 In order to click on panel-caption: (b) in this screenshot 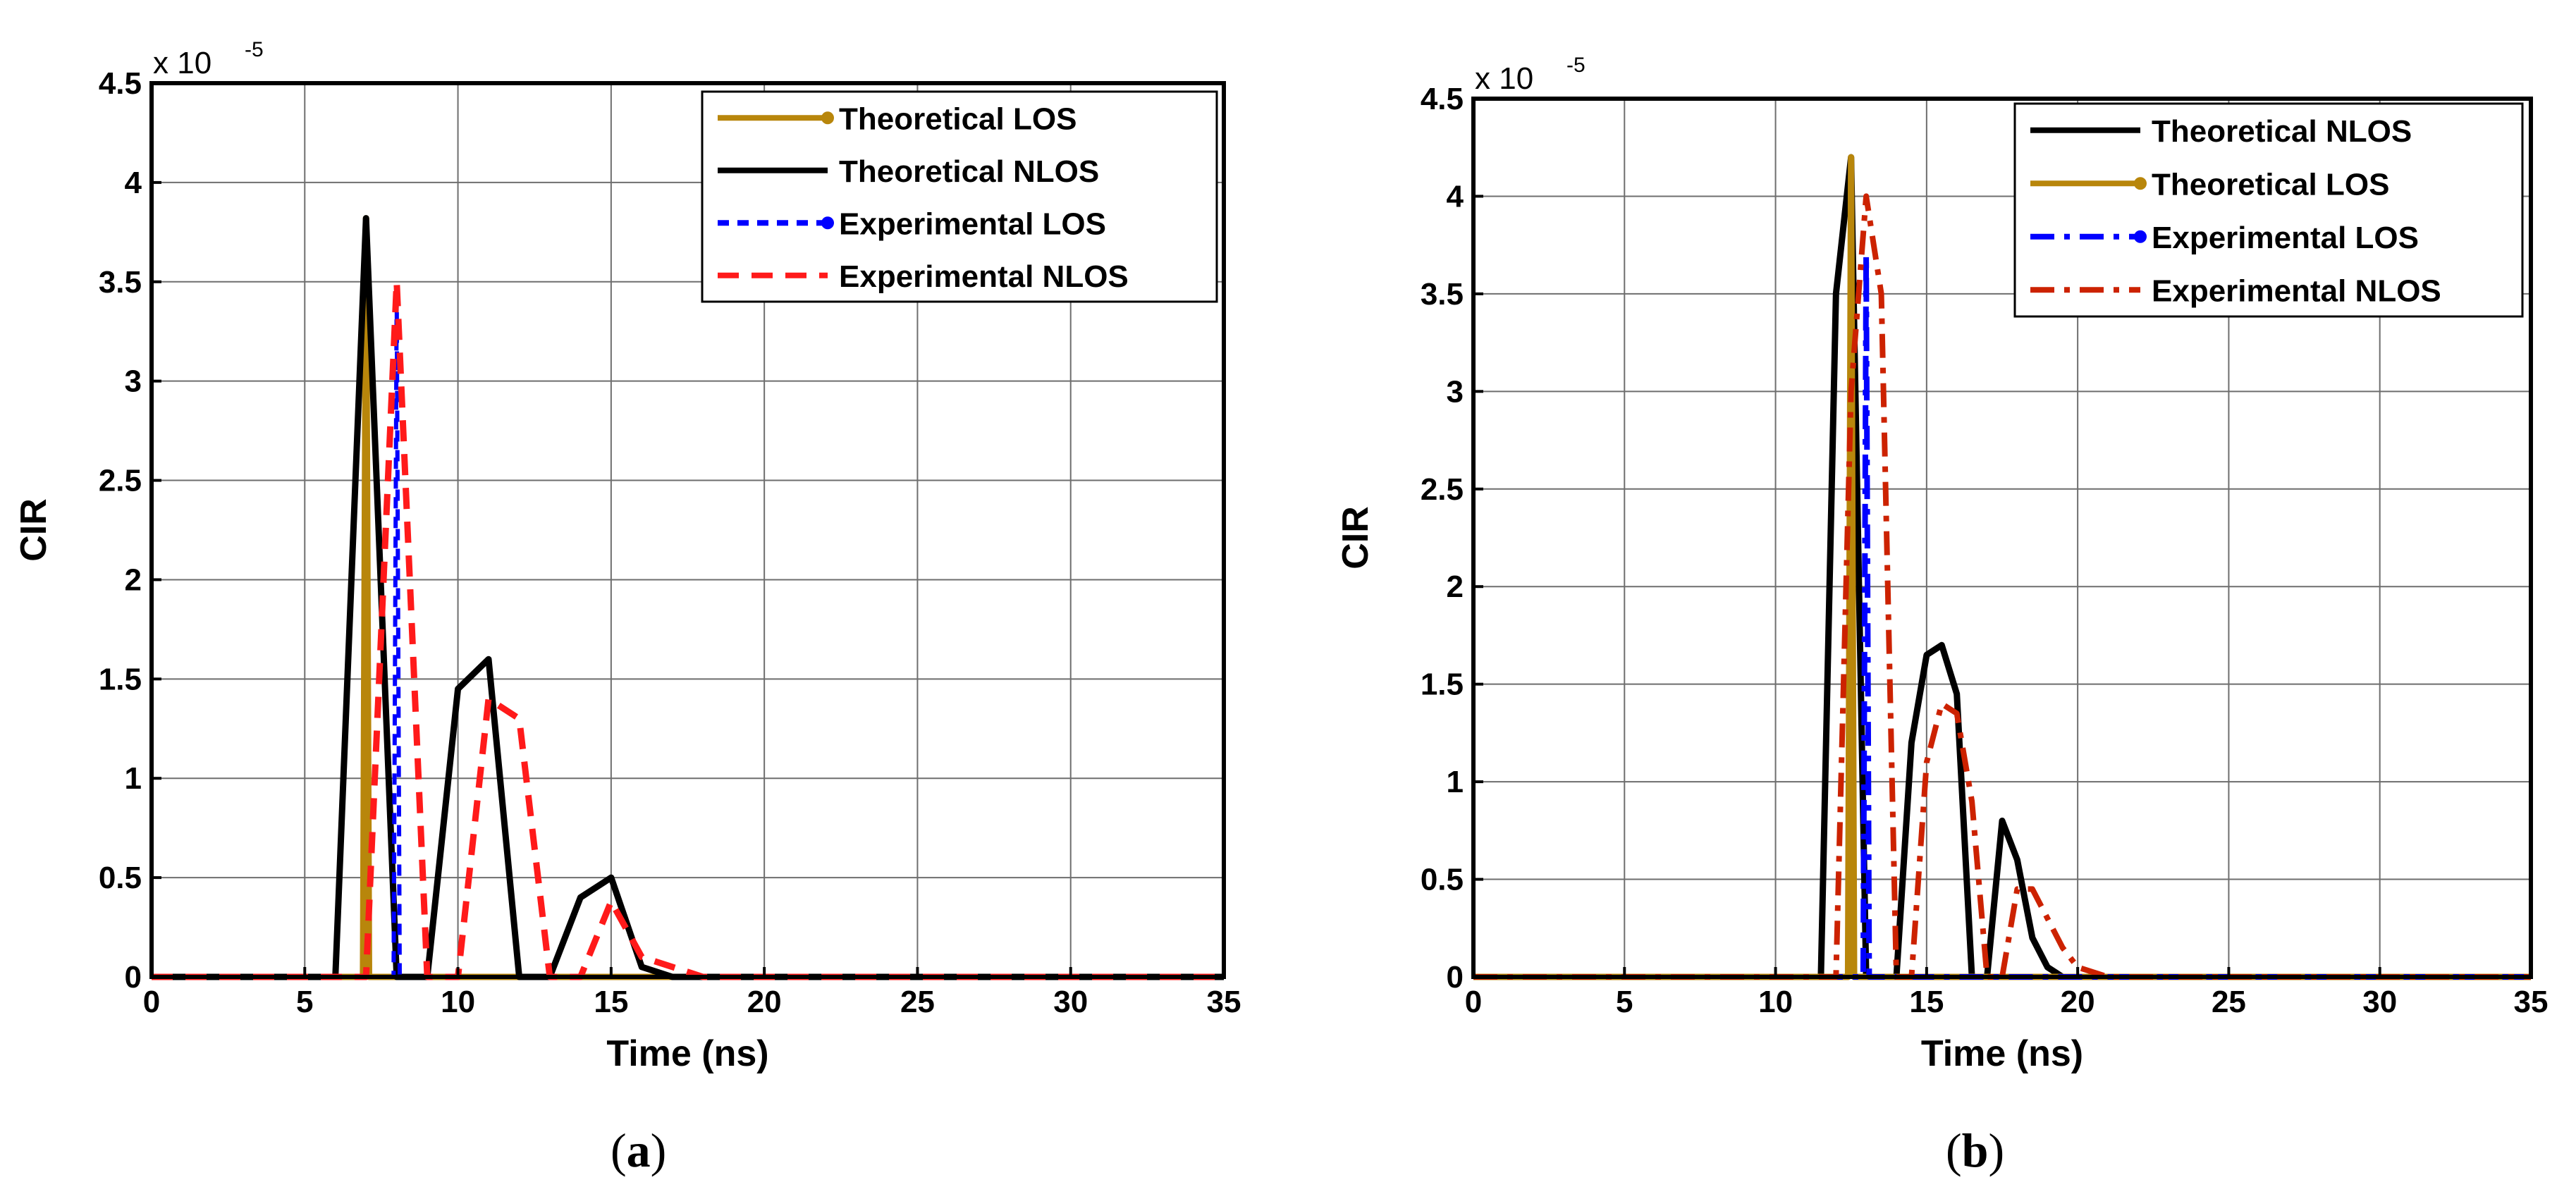, I will do `click(1975, 1150)`.